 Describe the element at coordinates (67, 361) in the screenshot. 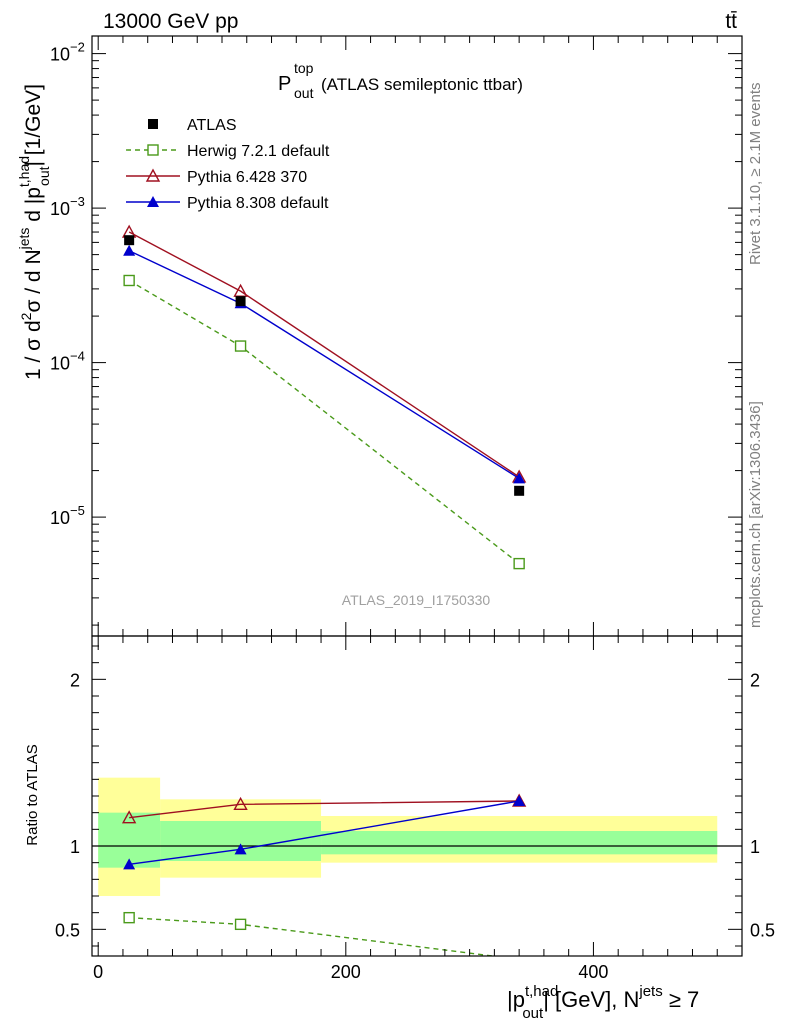

I see `main-ytick-label-2: 10⁻⁴` at that location.